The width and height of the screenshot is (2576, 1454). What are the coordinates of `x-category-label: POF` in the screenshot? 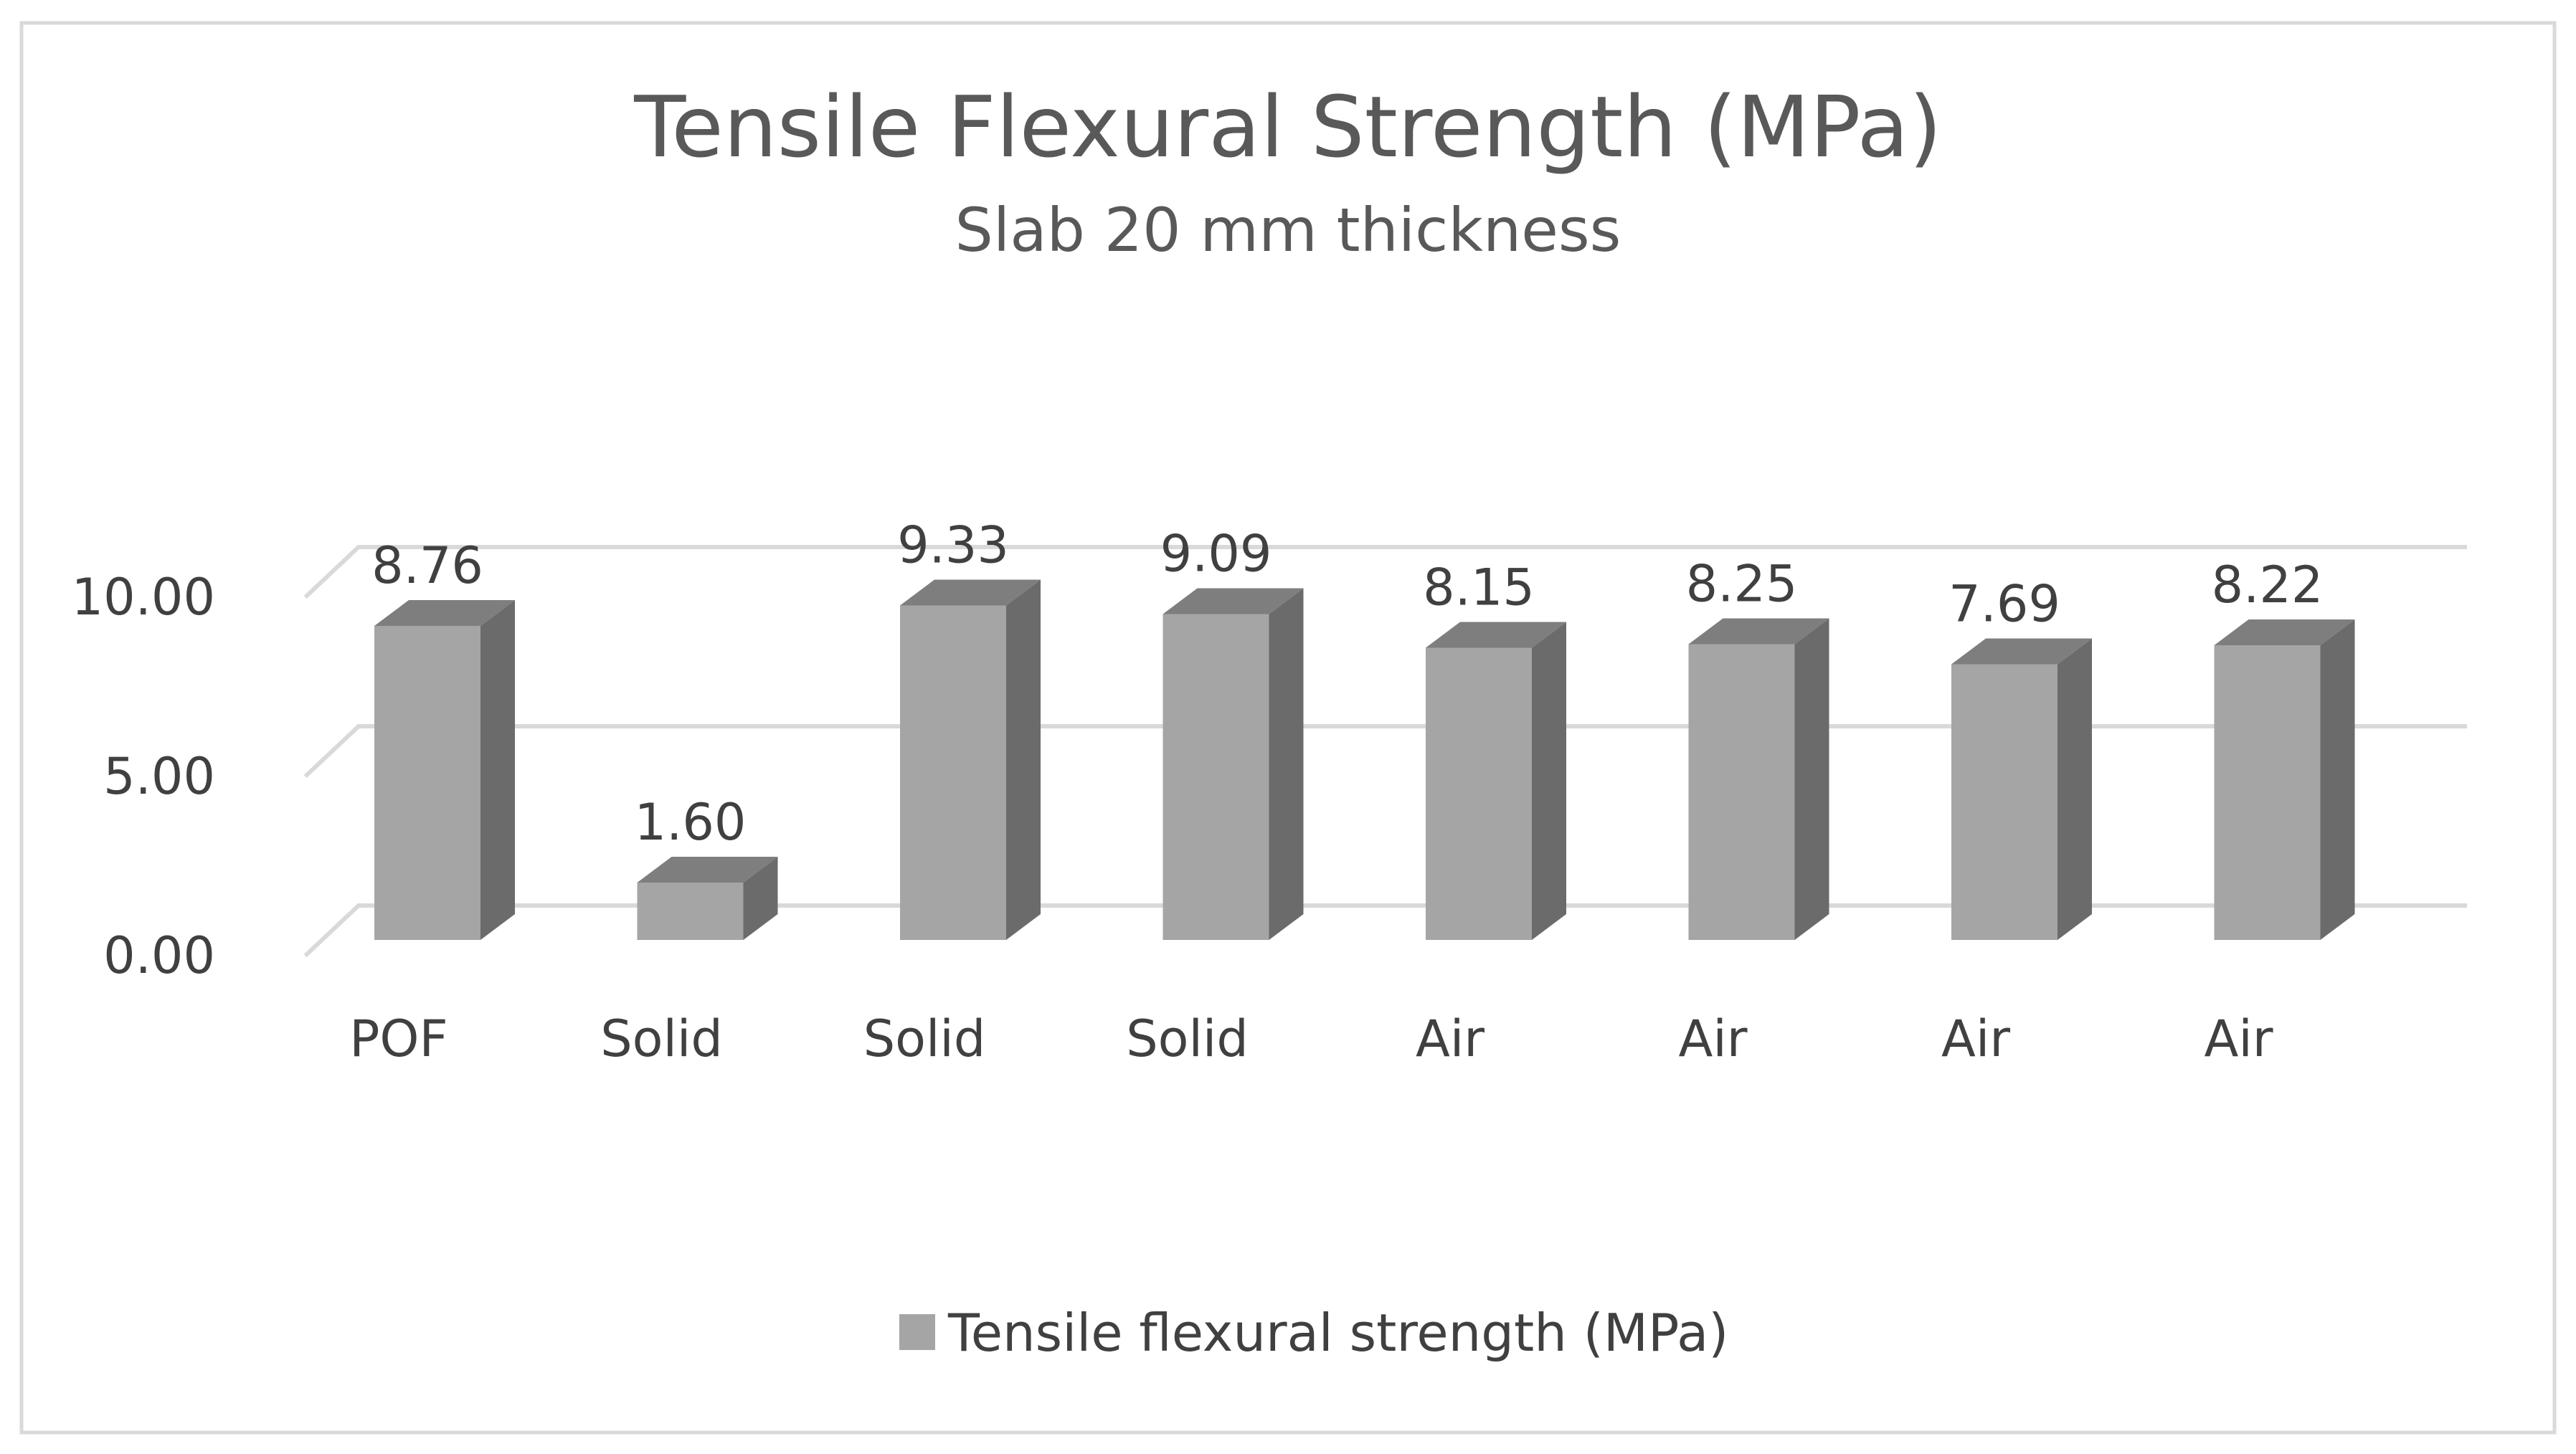 It's located at (398, 1038).